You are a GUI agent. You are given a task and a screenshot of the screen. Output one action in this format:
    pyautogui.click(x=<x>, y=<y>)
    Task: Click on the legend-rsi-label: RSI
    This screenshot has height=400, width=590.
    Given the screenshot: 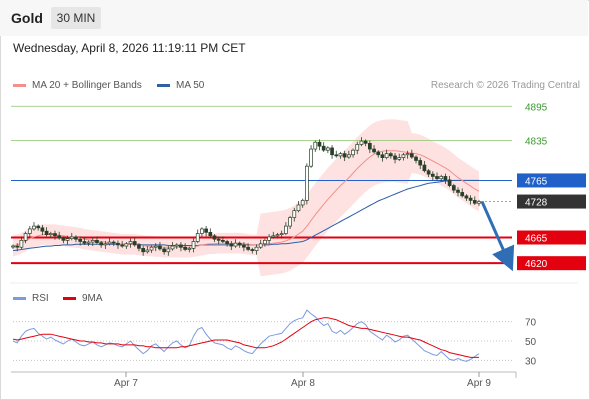 What is the action you would take?
    pyautogui.click(x=40, y=298)
    